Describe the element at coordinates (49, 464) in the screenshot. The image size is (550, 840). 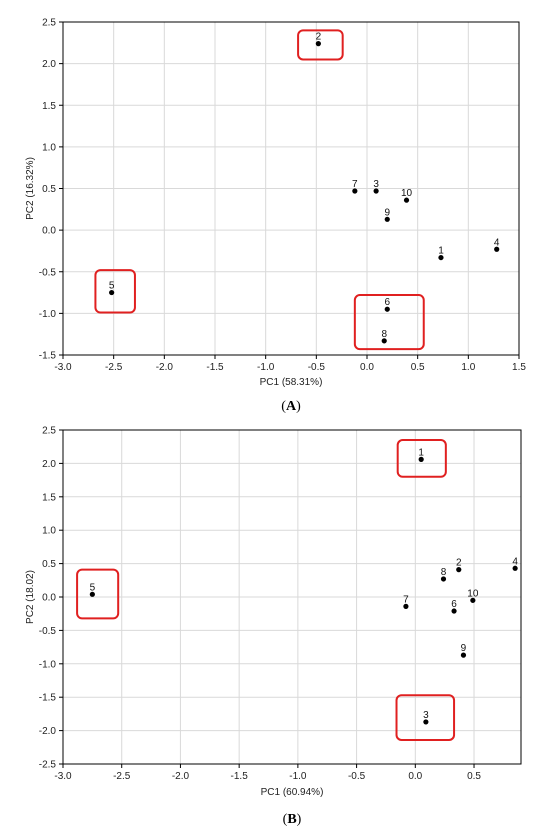
I see `chart-b-y-tick-label: 2.0` at that location.